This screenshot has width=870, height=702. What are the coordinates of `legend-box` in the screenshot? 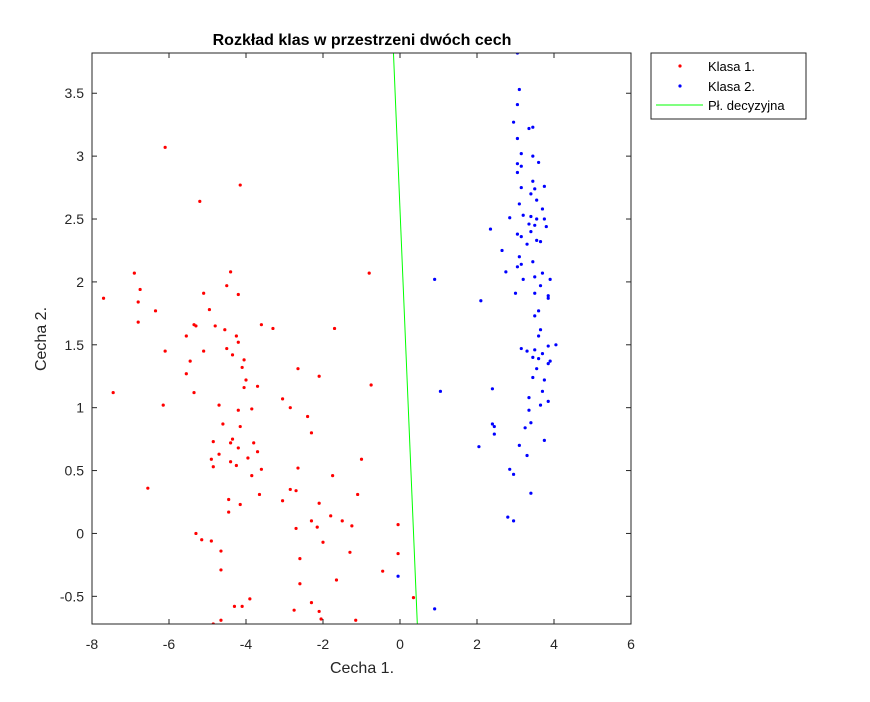 It's located at (728, 86).